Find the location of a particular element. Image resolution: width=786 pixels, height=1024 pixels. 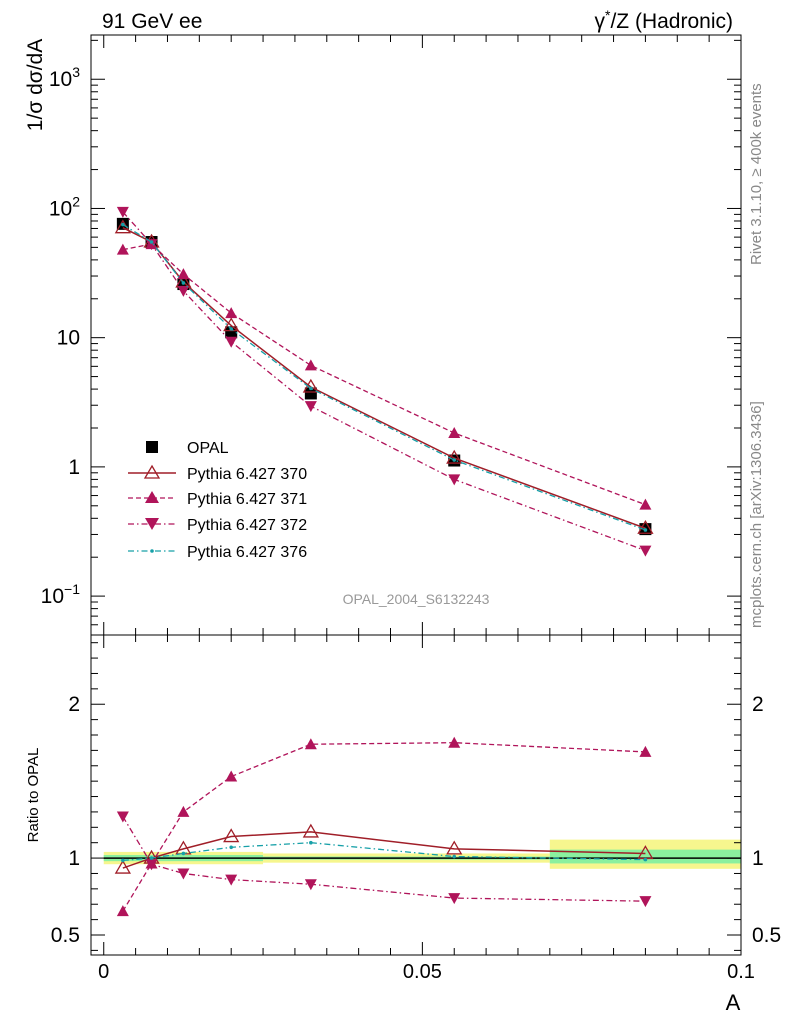

legend-entry-370: Pythia 6.427 370 is located at coordinates (217, 473).